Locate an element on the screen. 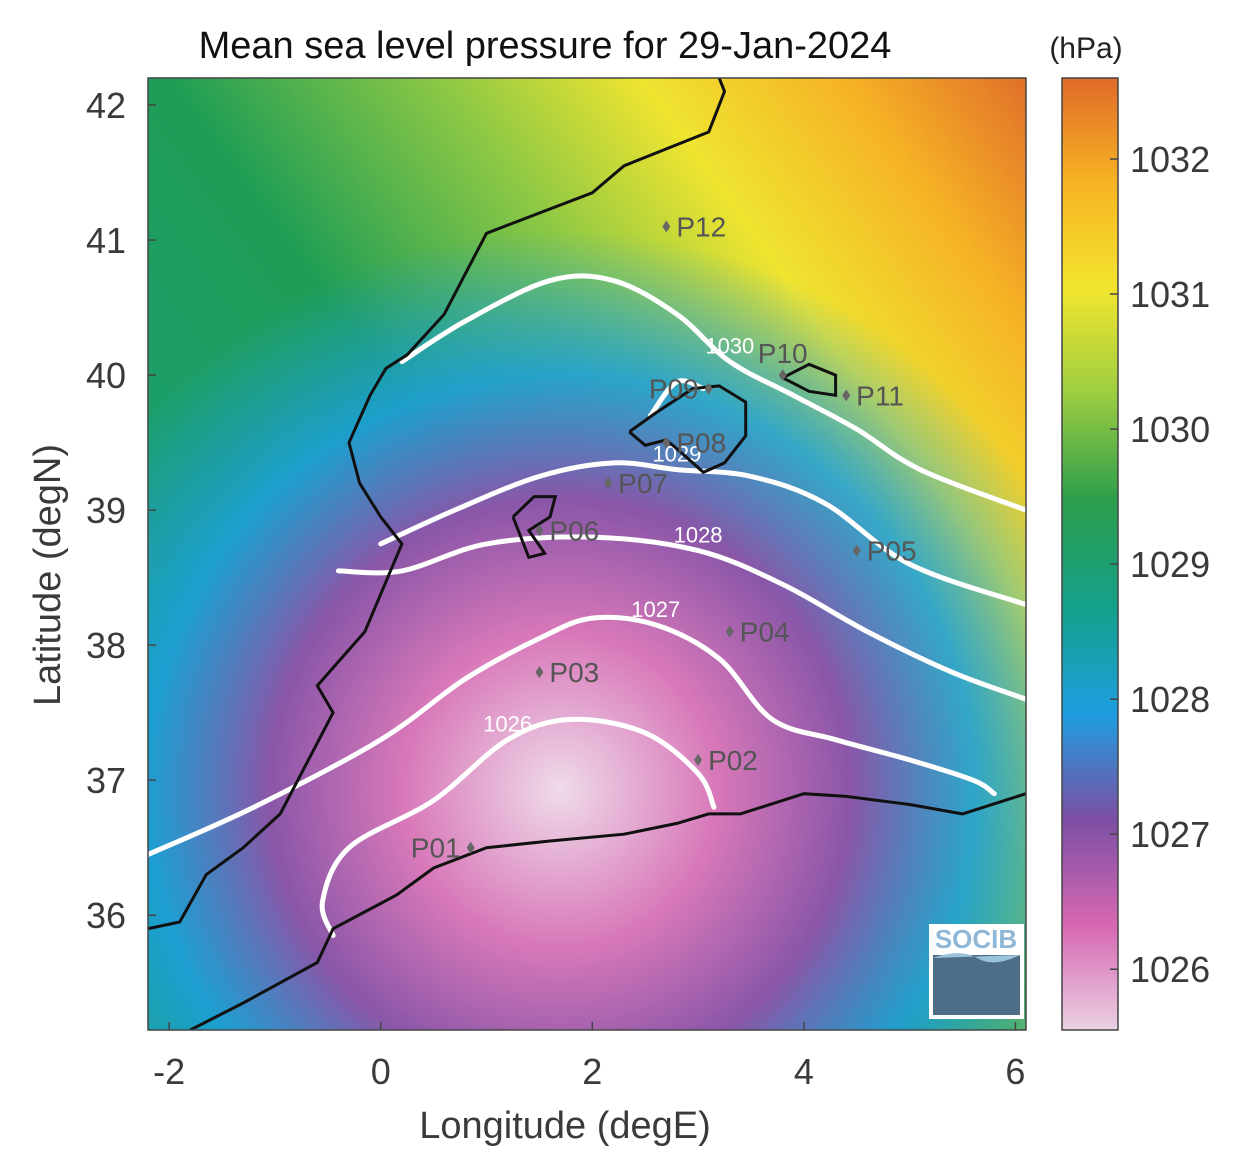 This screenshot has width=1243, height=1173. y-tick-label: 41 is located at coordinates (106, 240).